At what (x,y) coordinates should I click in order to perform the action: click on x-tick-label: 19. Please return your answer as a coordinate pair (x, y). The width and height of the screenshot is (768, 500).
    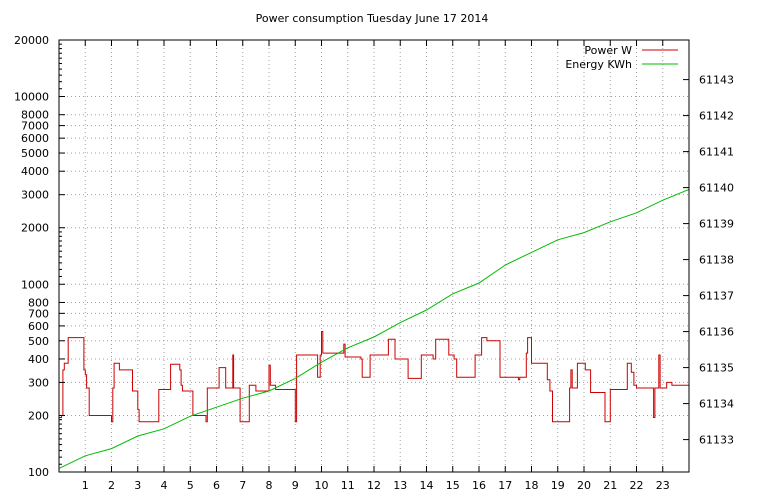
    Looking at the image, I should click on (558, 485).